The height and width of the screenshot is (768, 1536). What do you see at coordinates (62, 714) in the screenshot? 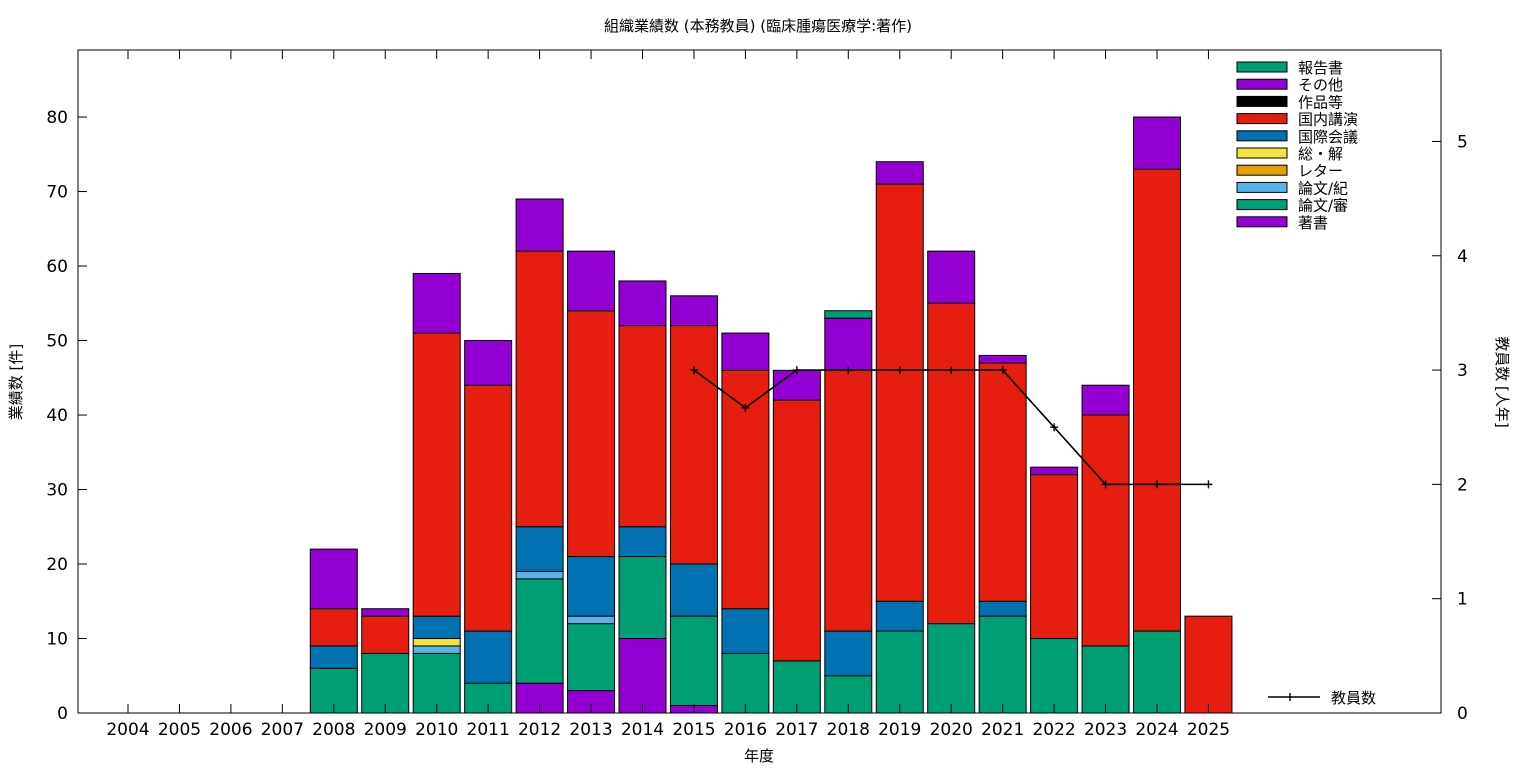
I see `y-tick-label: 0` at bounding box center [62, 714].